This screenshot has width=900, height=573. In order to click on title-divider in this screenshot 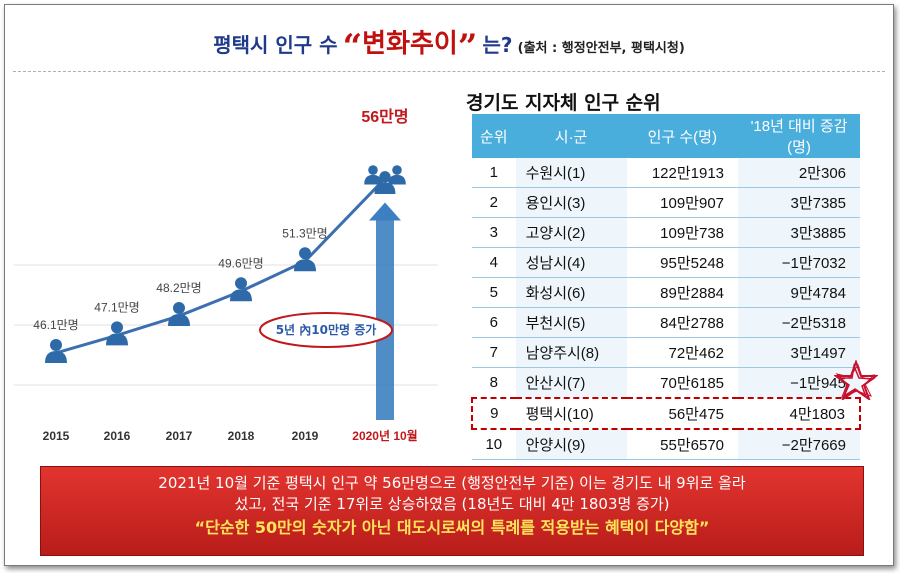, I will do `click(449, 71)`.